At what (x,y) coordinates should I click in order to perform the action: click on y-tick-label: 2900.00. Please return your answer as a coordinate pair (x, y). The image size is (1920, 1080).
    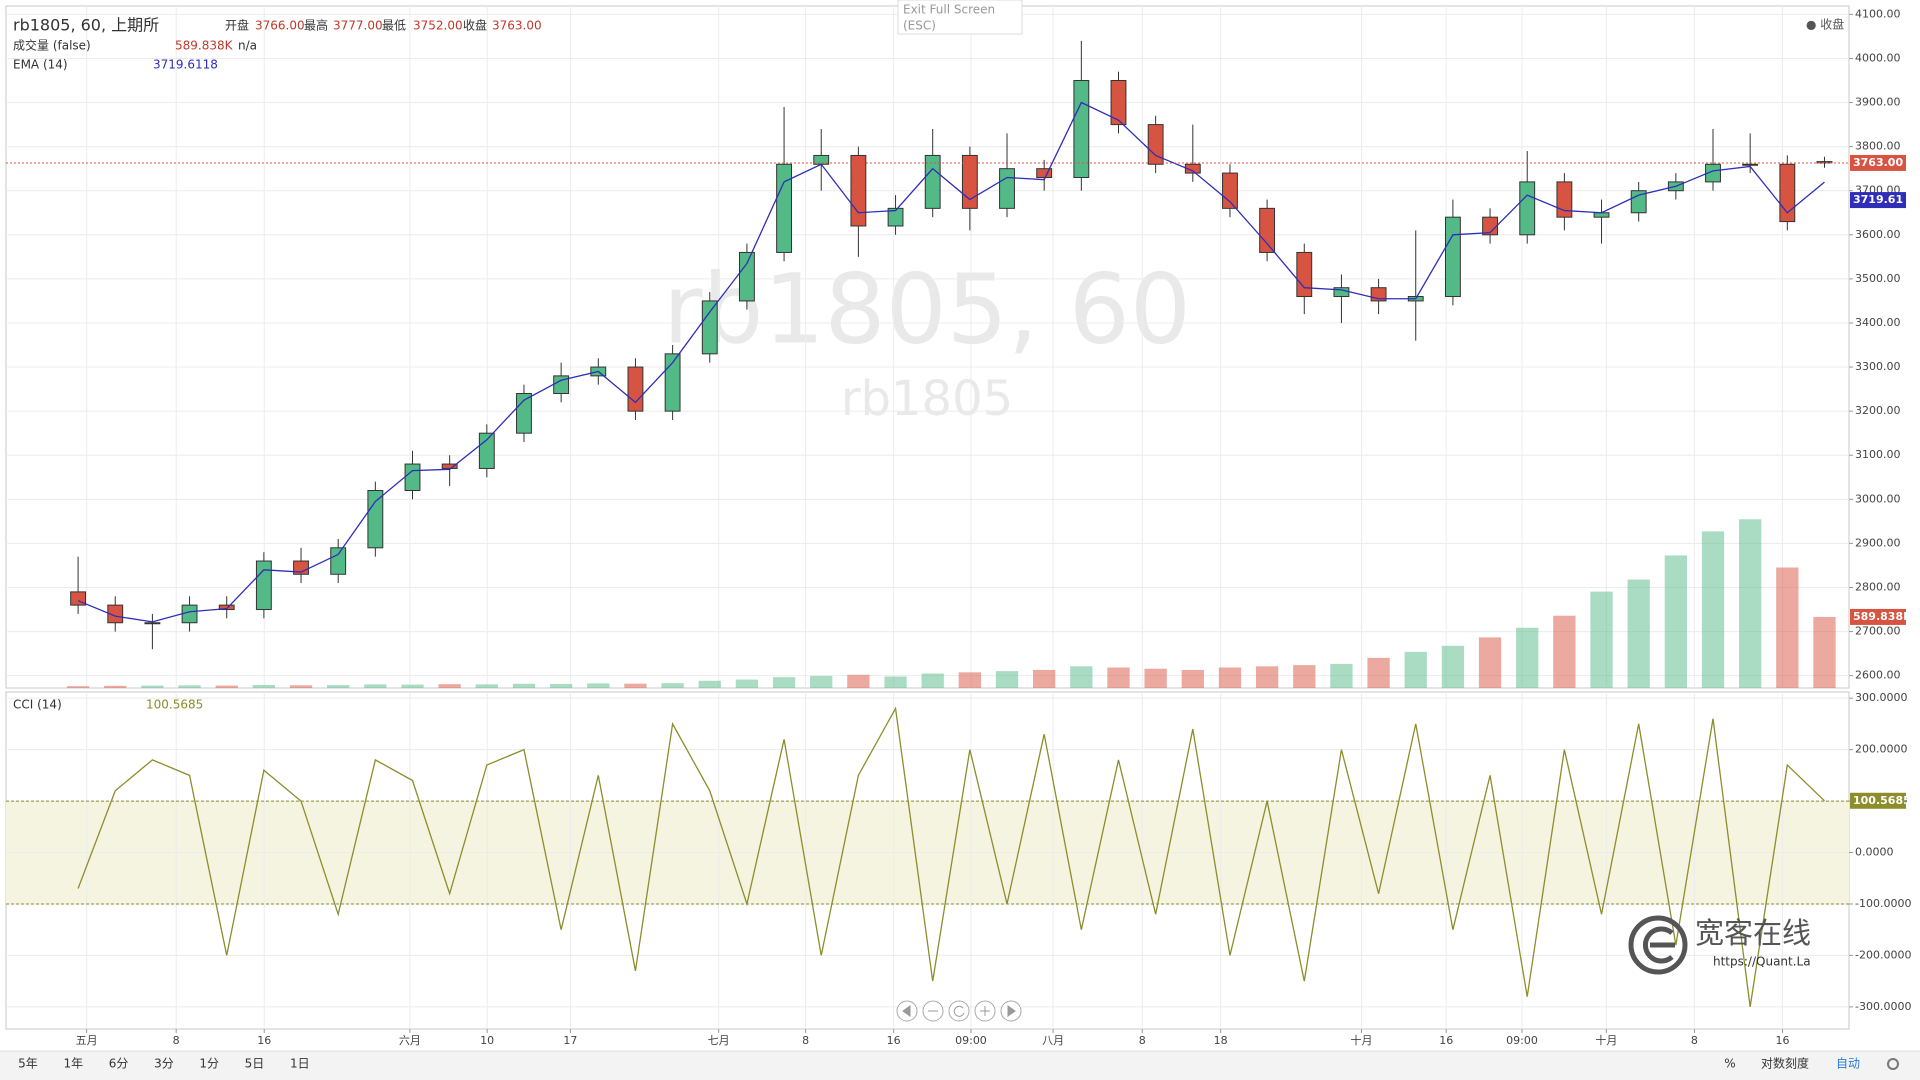
    Looking at the image, I should click on (1878, 542).